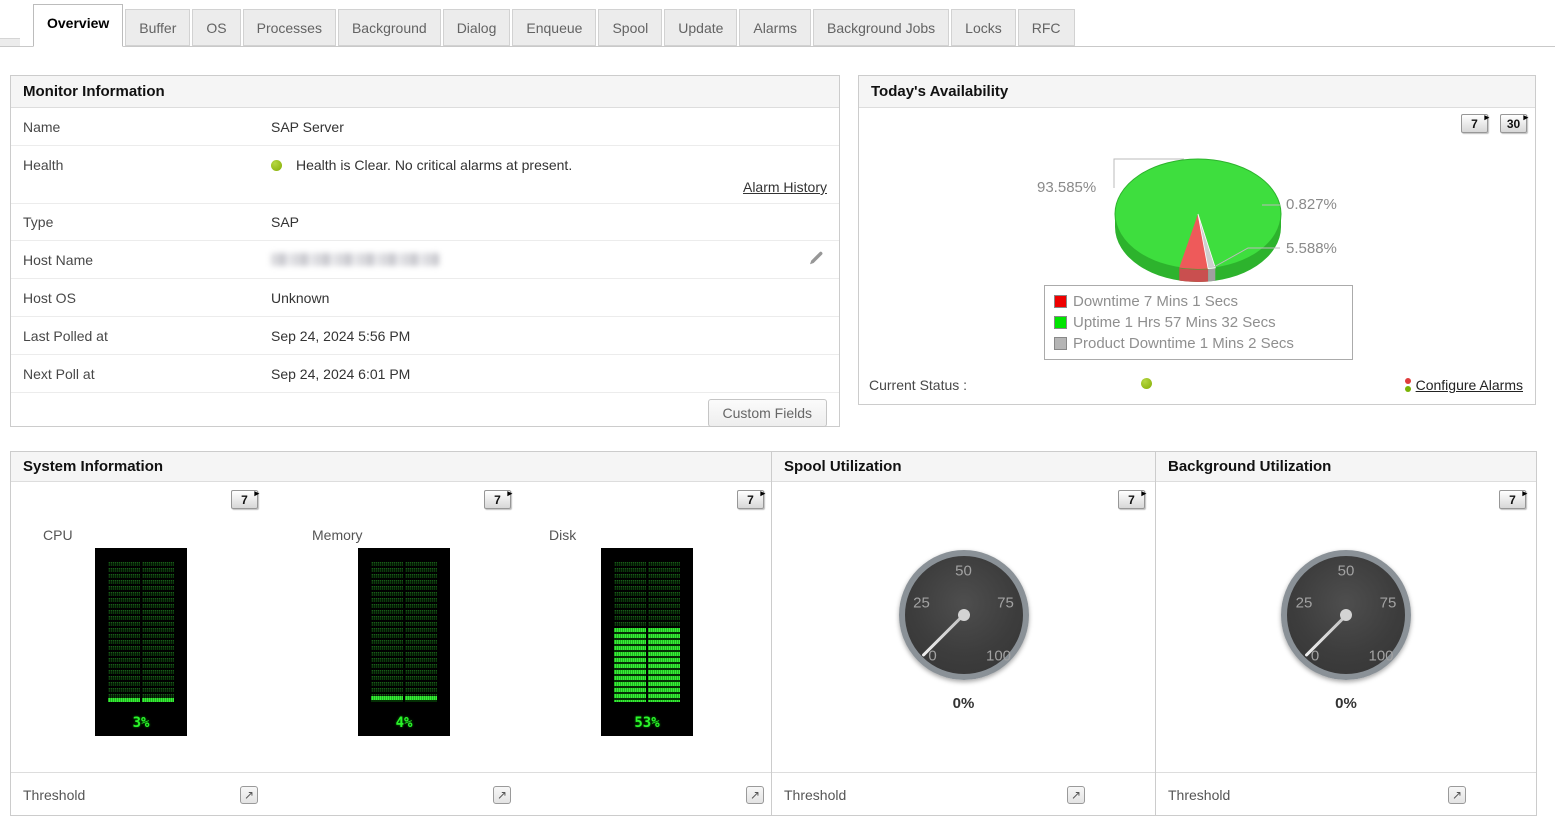 Image resolution: width=1555 pixels, height=816 pixels. Describe the element at coordinates (983, 27) in the screenshot. I see `tab-locks: Locks` at that location.